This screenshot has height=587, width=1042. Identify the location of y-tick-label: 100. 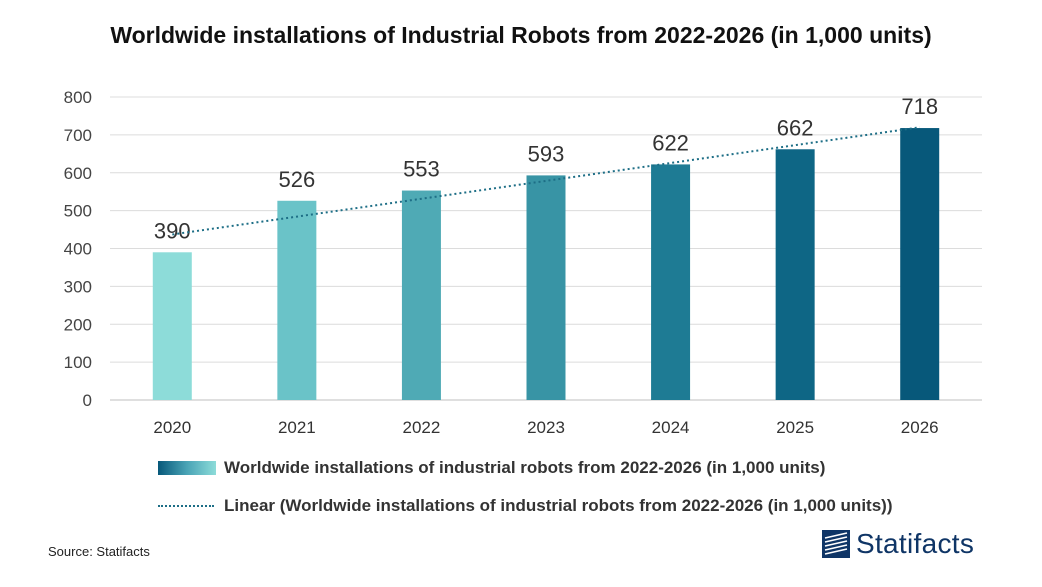
(78, 362).